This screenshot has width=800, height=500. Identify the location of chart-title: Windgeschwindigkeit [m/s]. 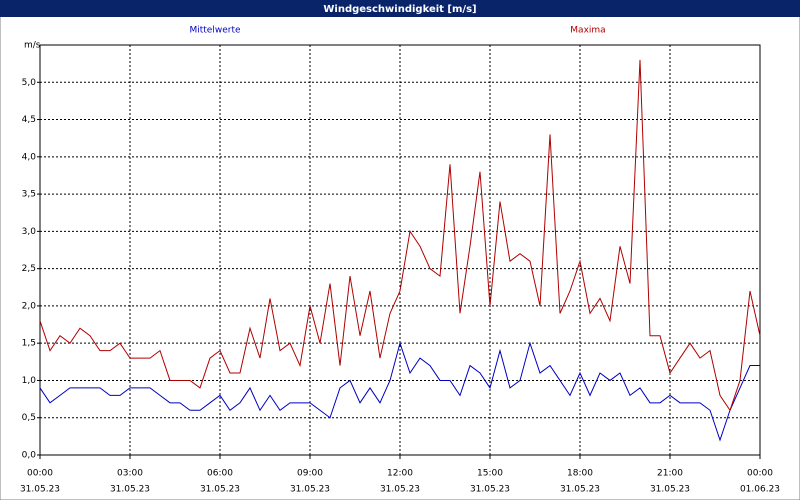
(399, 9).